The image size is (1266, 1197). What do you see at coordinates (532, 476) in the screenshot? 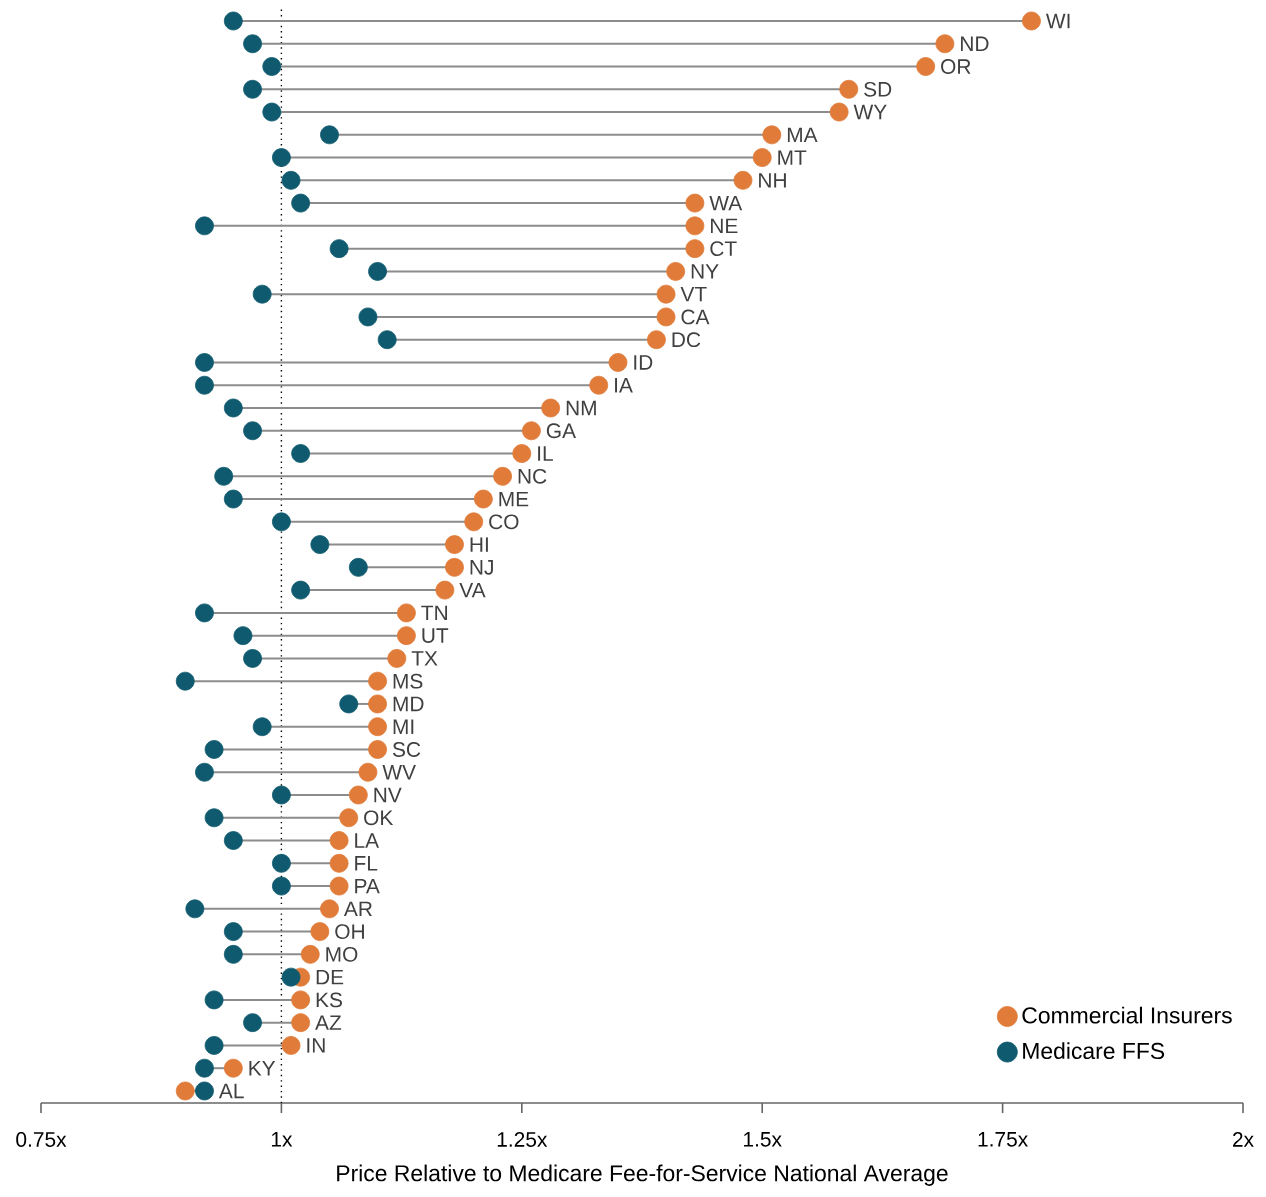
I see `y-tick-label: NC` at bounding box center [532, 476].